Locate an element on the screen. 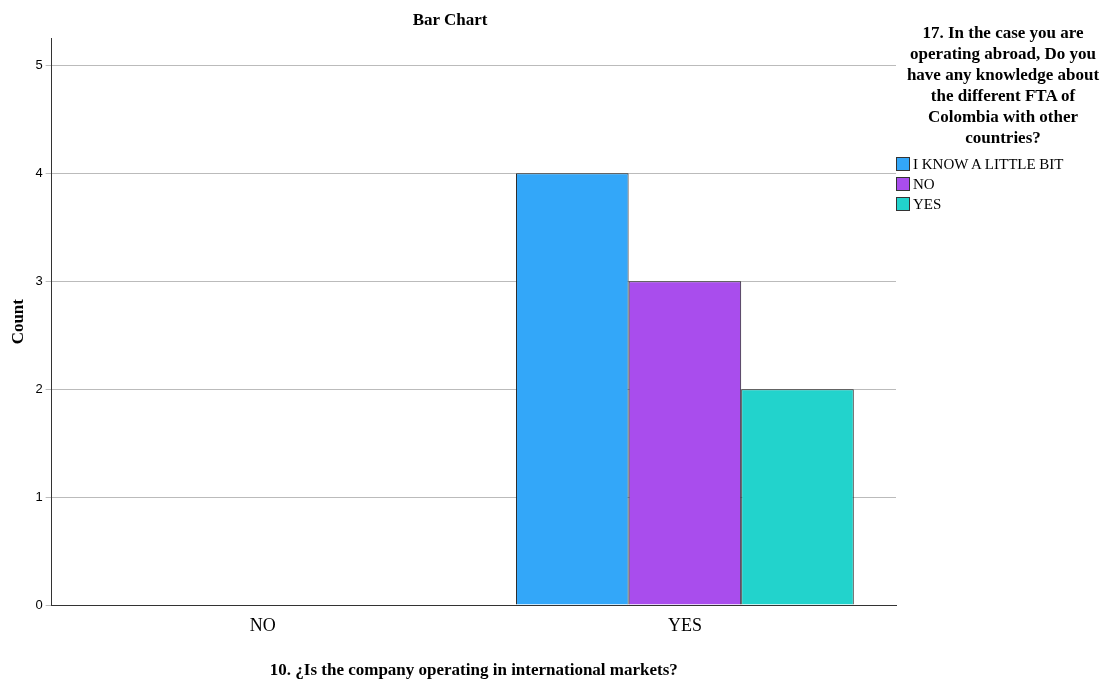  x-axis-title: 10. ¿Is the company operating in international markets? is located at coordinates (473, 670).